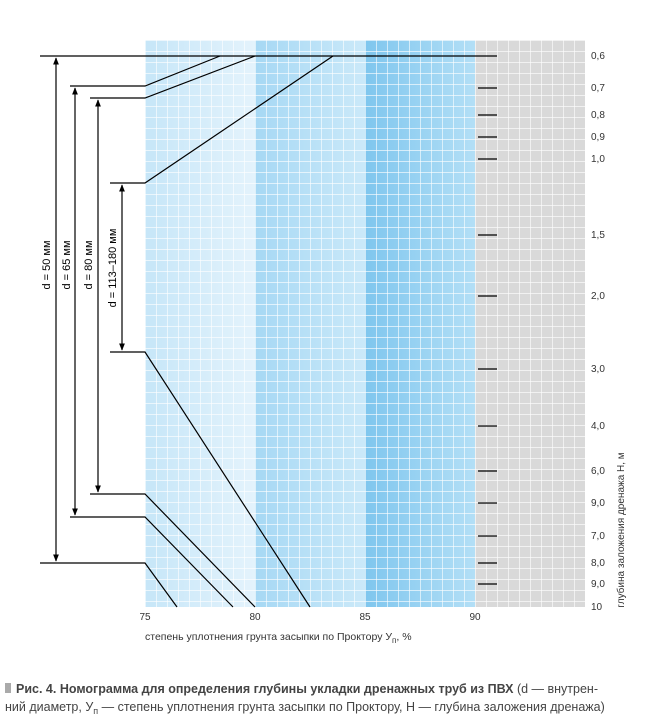  Describe the element at coordinates (598, 369) in the screenshot. I see `y-tick-label: 3,0` at that location.